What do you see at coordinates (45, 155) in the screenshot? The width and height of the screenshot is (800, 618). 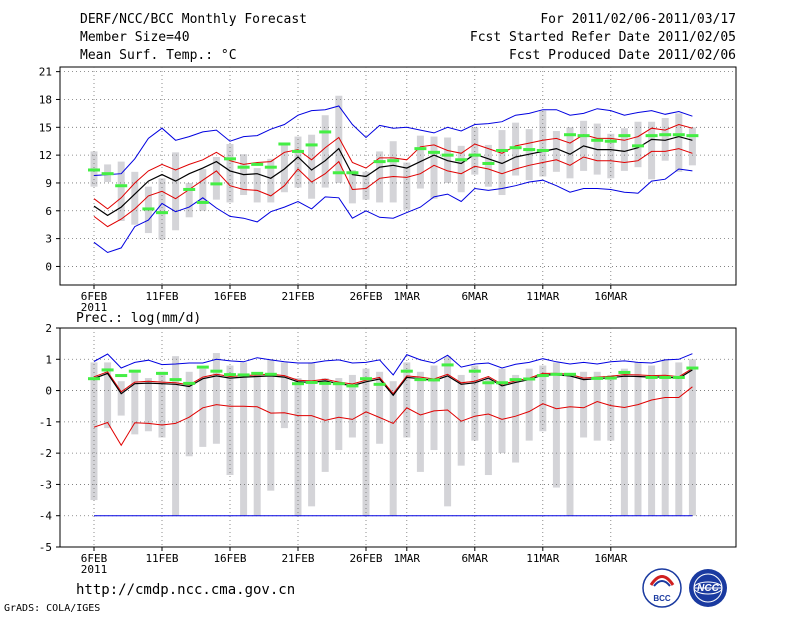 I see `temperature-y-tick-label: 12` at bounding box center [45, 155].